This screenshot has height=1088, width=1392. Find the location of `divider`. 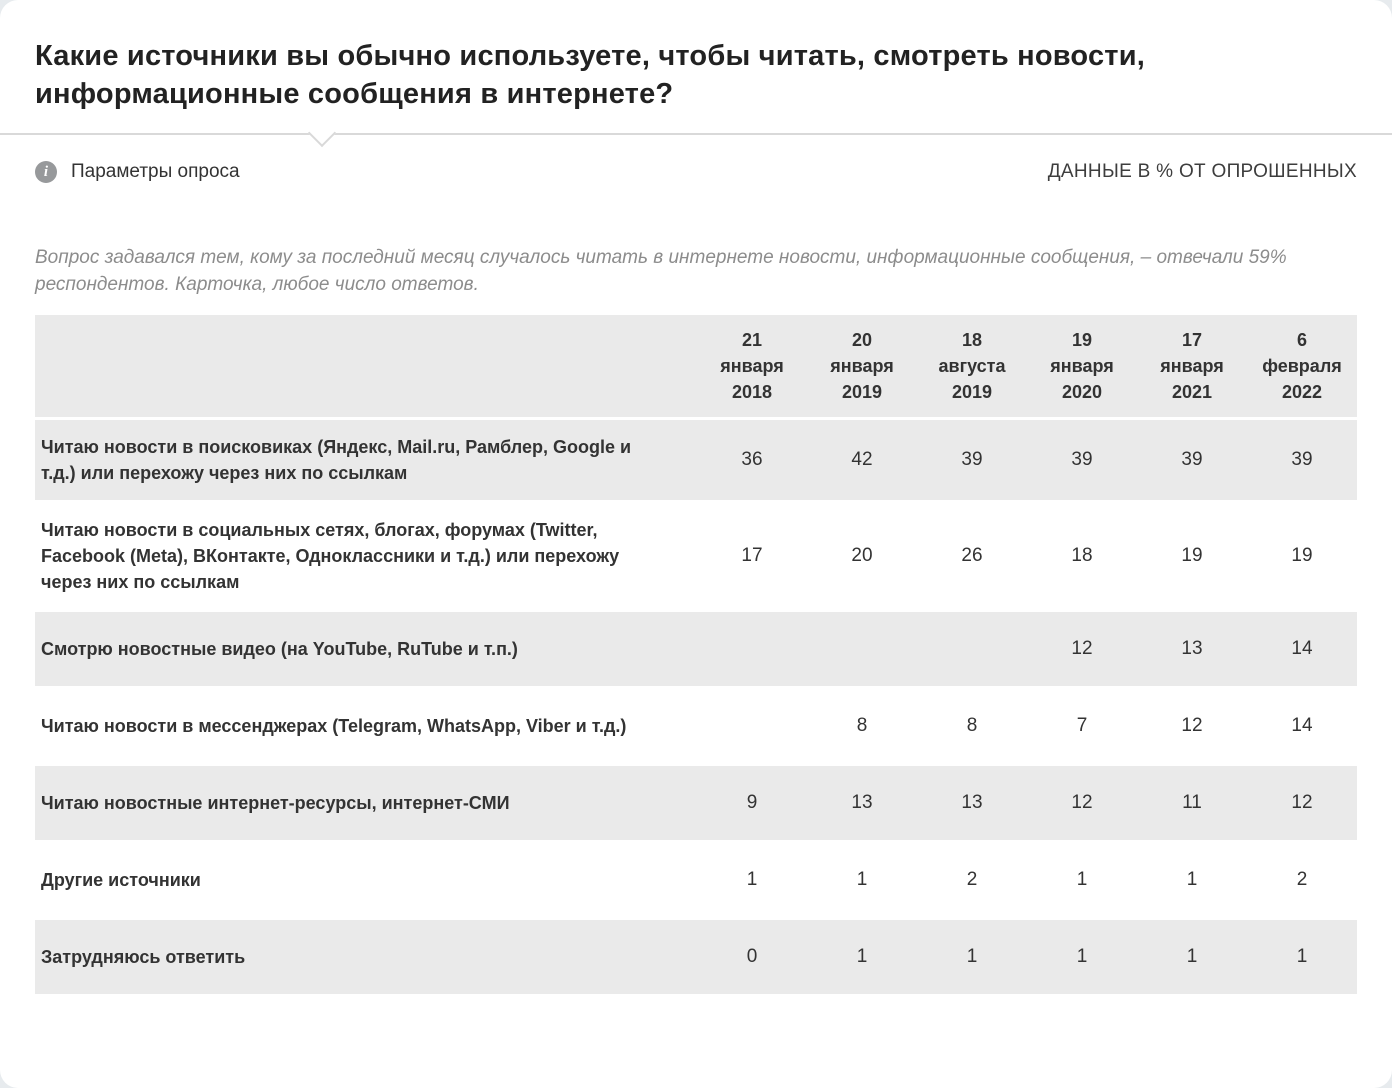

divider is located at coordinates (696, 133).